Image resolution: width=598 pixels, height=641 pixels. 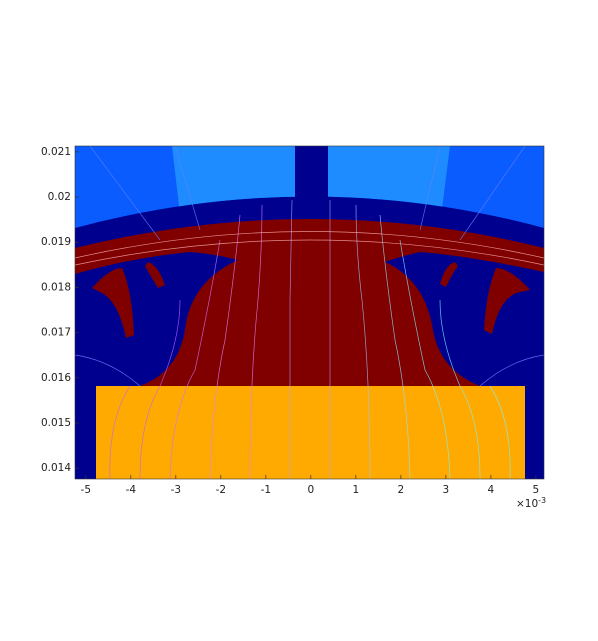 I want to click on y-tick-label: 0.017, so click(x=56, y=333).